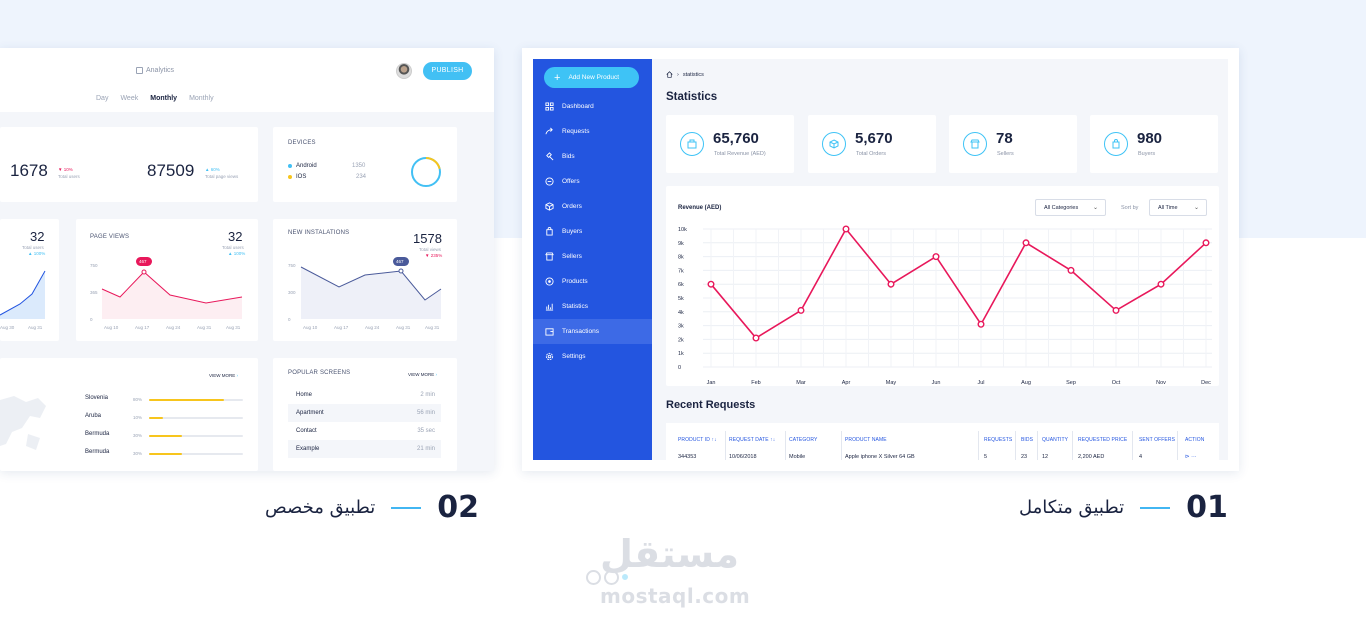 The height and width of the screenshot is (625, 1366). What do you see at coordinates (237, 375) in the screenshot?
I see `chevron-right-icon: ›` at bounding box center [237, 375].